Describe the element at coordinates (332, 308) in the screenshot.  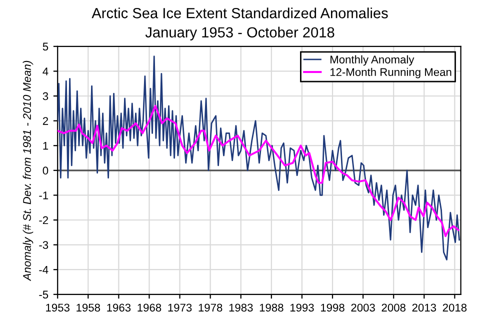
I see `x-tick-label: 1998` at that location.